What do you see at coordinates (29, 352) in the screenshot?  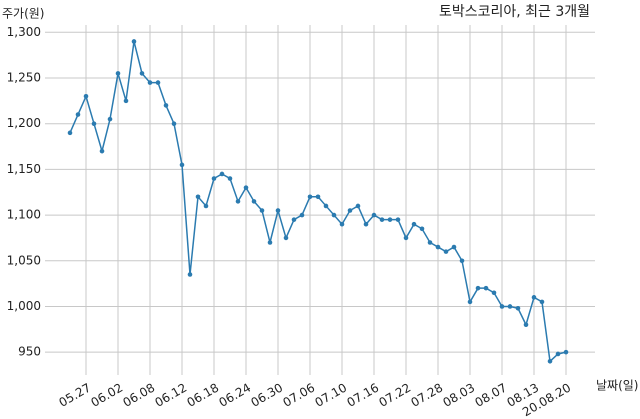 I see `y-tick-label: 950` at bounding box center [29, 352].